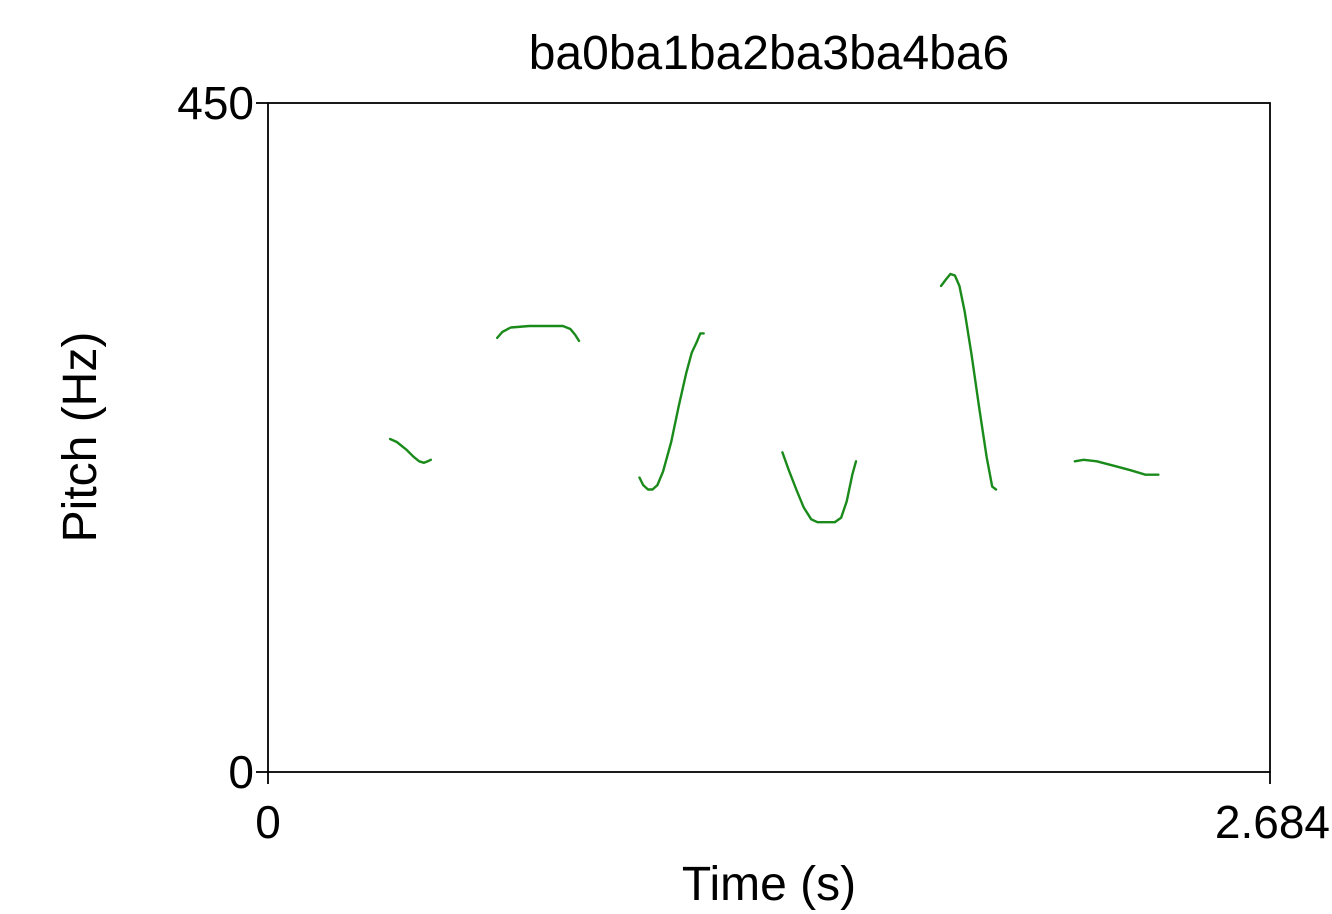 This screenshot has height=914, width=1332. I want to click on y-tick-label-max: 450, so click(215, 103).